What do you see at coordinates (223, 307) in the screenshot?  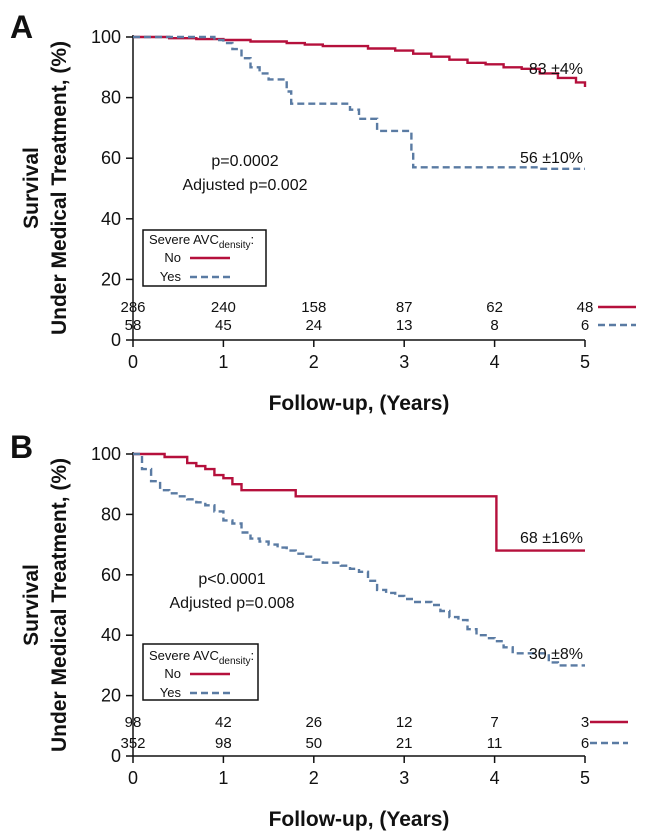 I see `at-risk-no: 240` at bounding box center [223, 307].